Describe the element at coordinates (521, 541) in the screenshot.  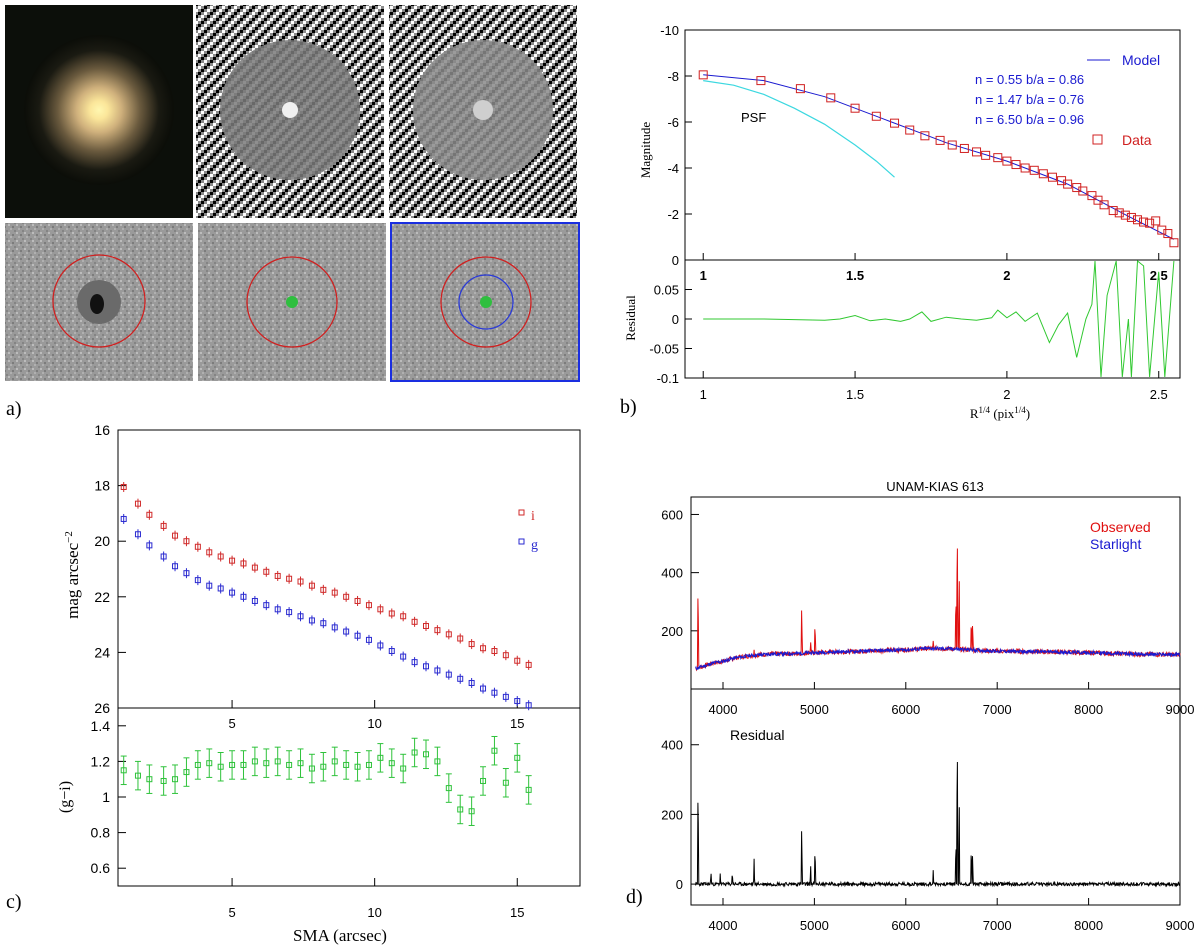
I see `legend-g-marker` at that location.